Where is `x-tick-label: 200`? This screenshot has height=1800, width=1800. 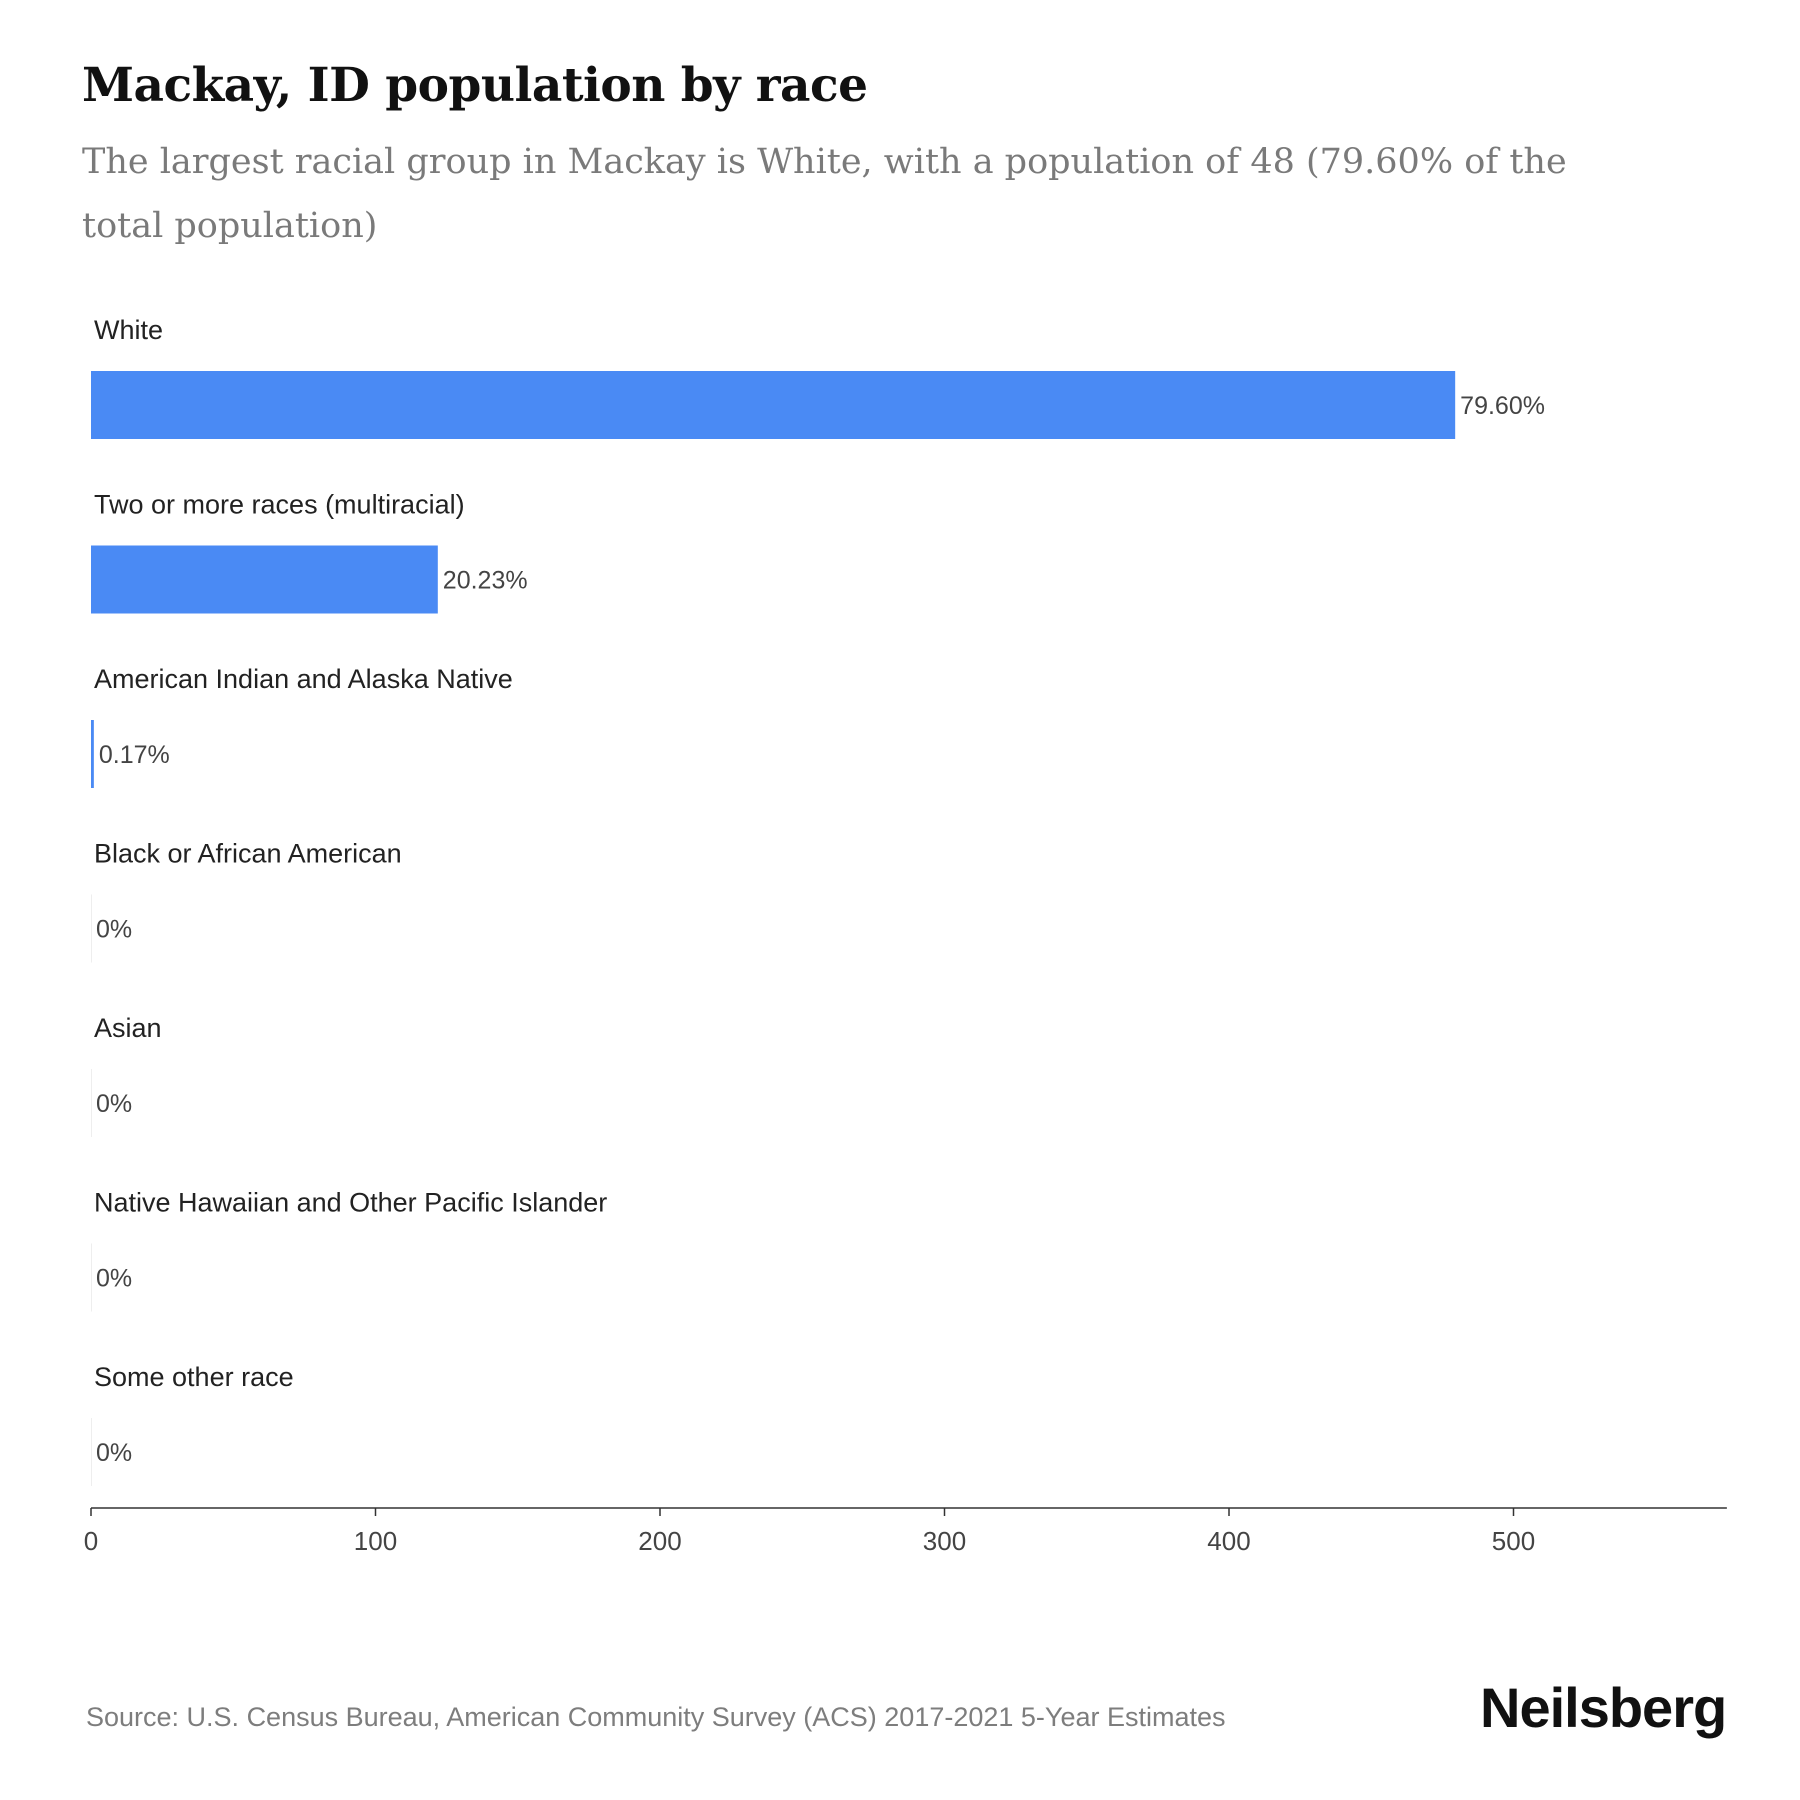
x-tick-label: 200 is located at coordinates (659, 1541).